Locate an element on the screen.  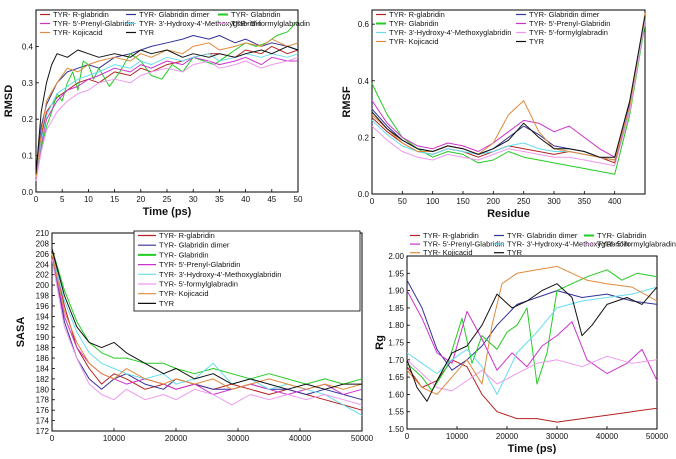
rmsf-y-tick-label: 0.6 is located at coordinates (364, 24).